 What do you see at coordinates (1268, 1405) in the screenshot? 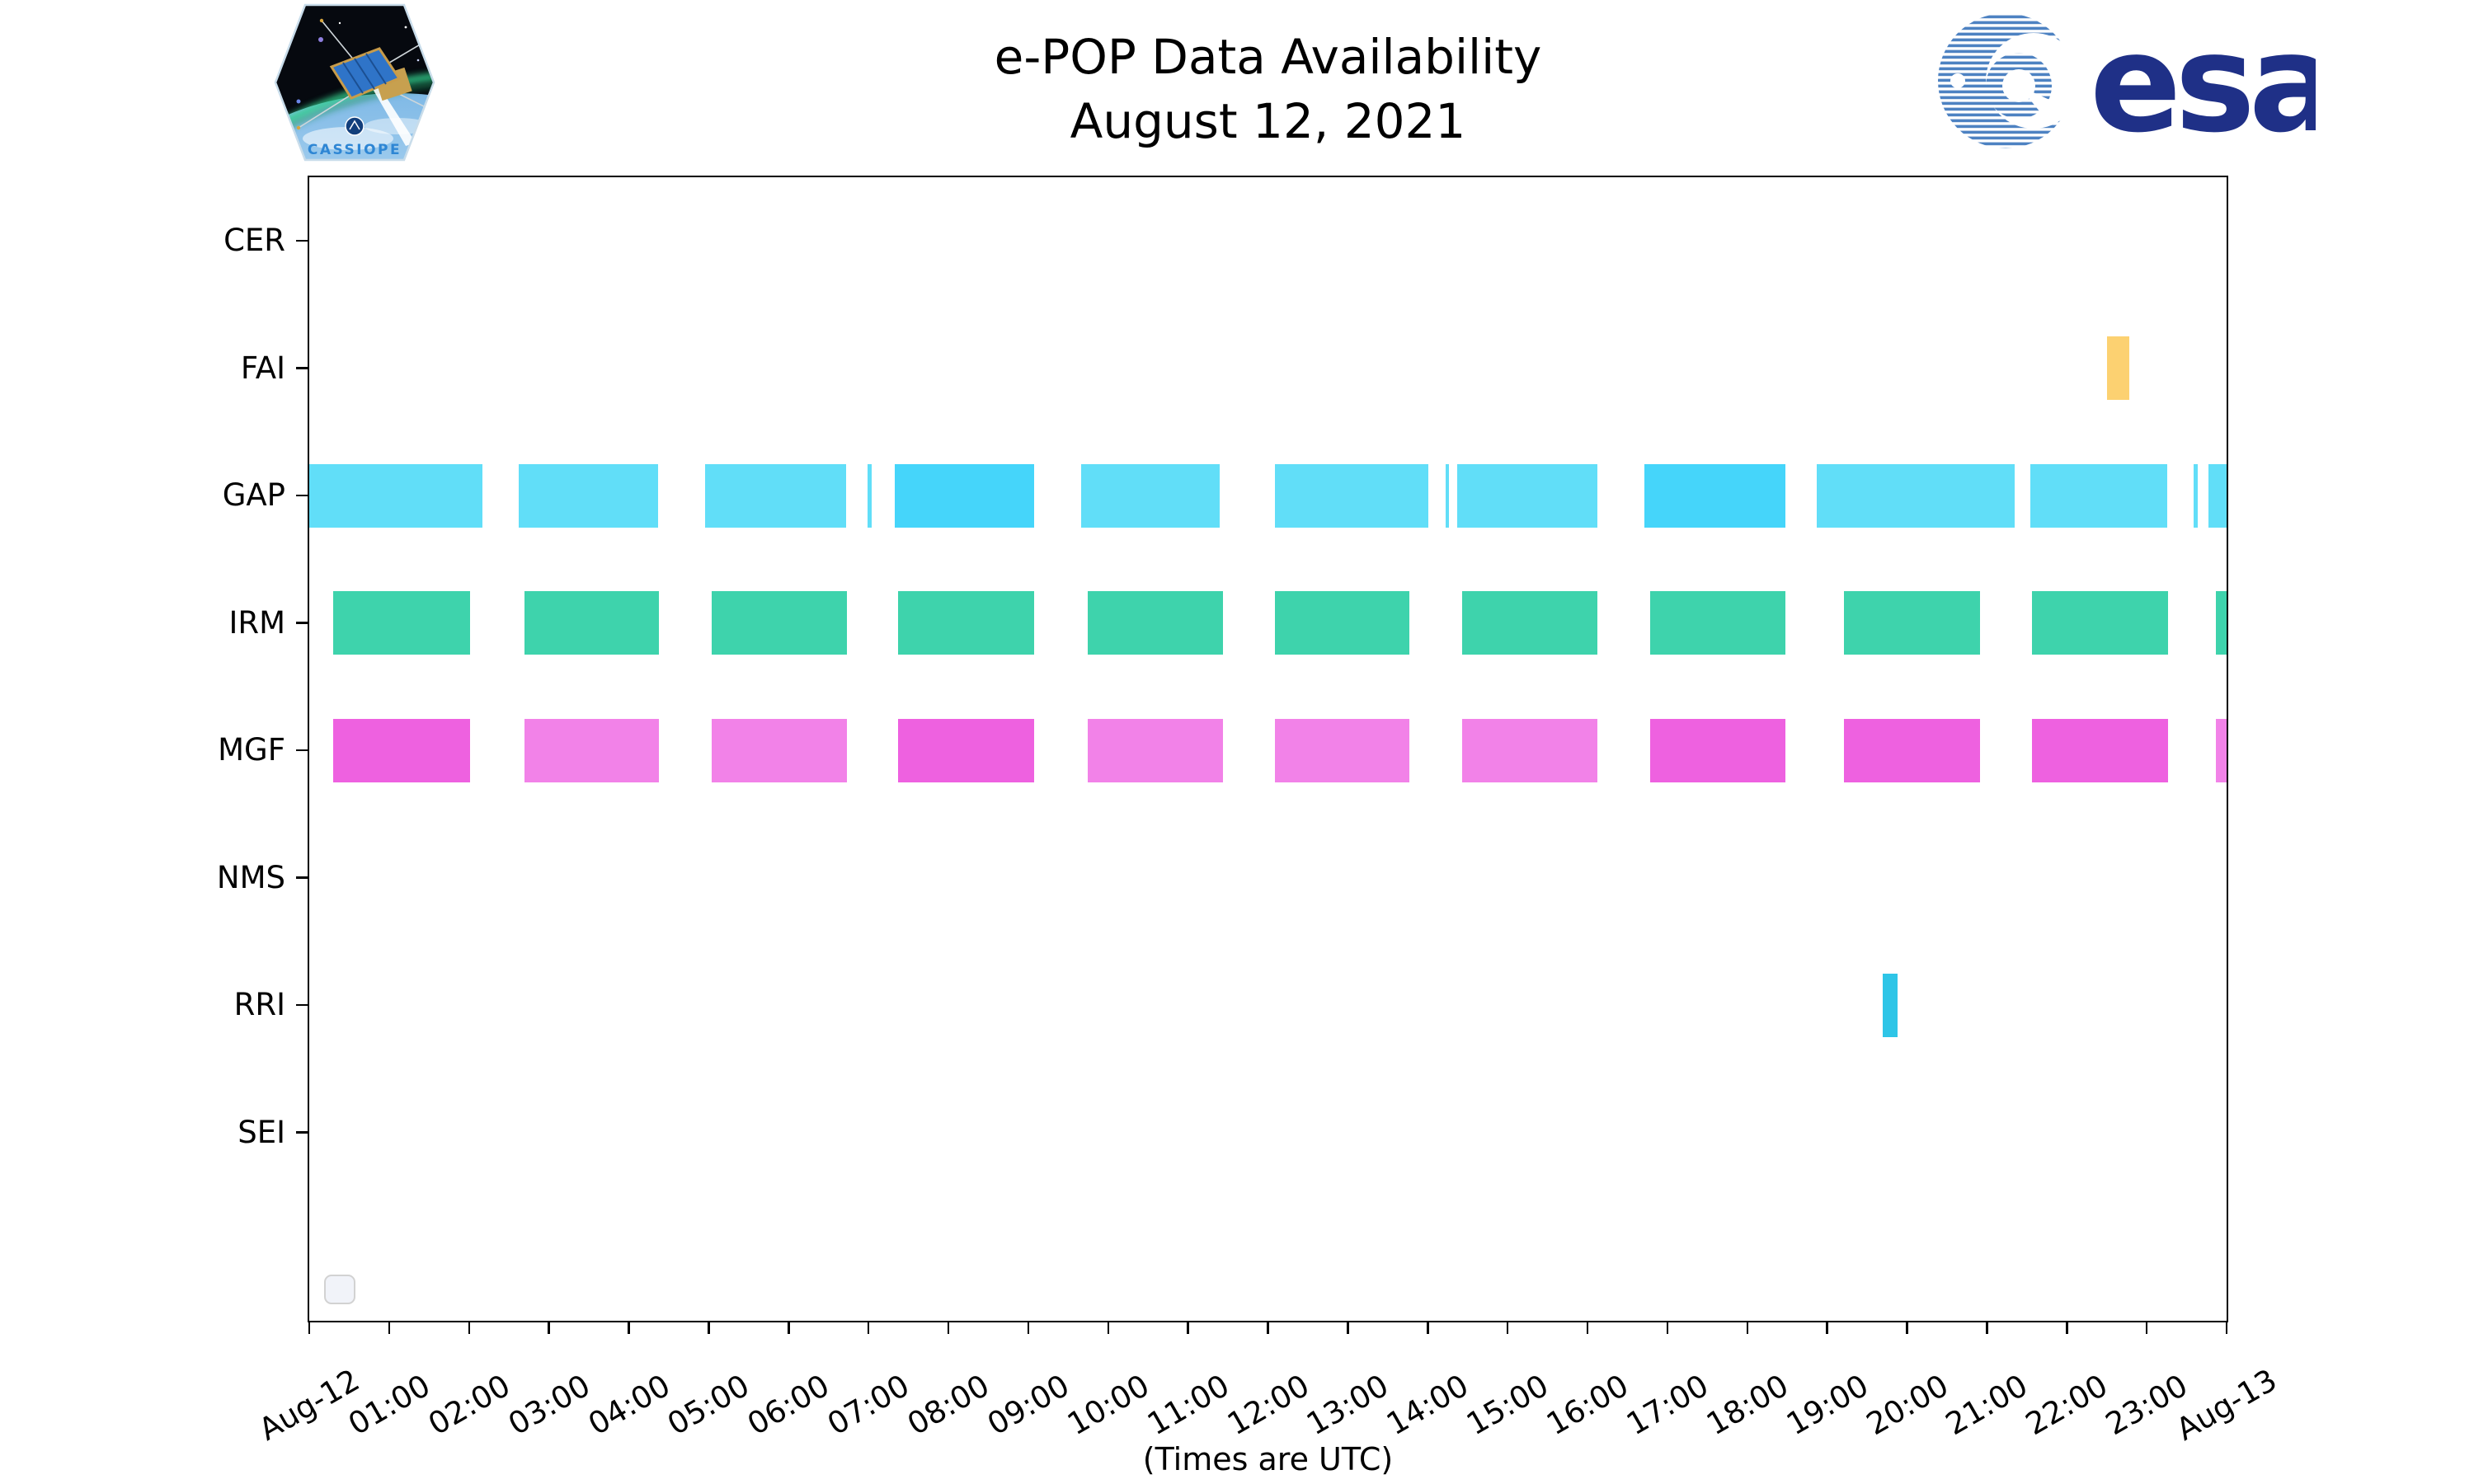
I see `x-tick-label: 12:00` at bounding box center [1268, 1405].